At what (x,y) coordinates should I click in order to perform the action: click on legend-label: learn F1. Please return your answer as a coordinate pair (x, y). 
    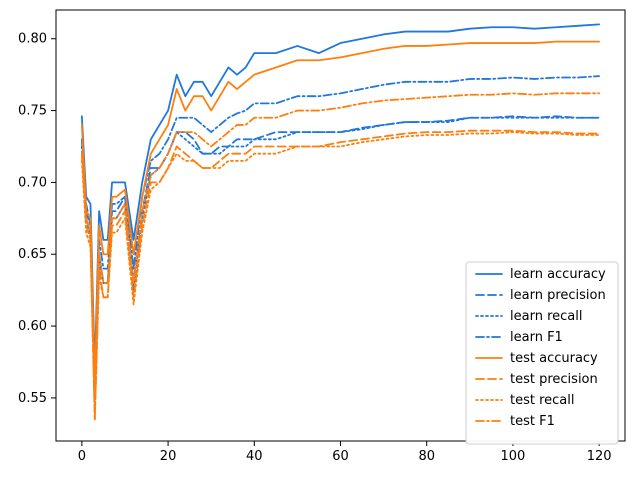
    Looking at the image, I should click on (536, 337).